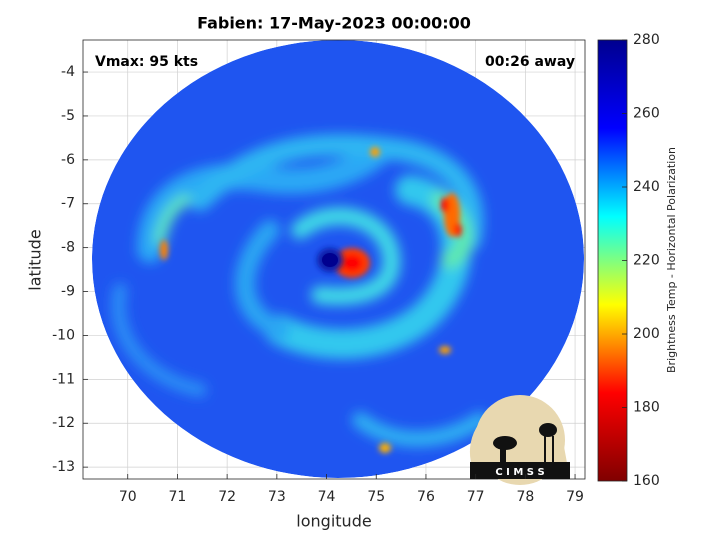 The image size is (720, 540). Describe the element at coordinates (334, 23) in the screenshot. I see `chart-title: Fabien: 17-May-2023 00:00:00` at that location.